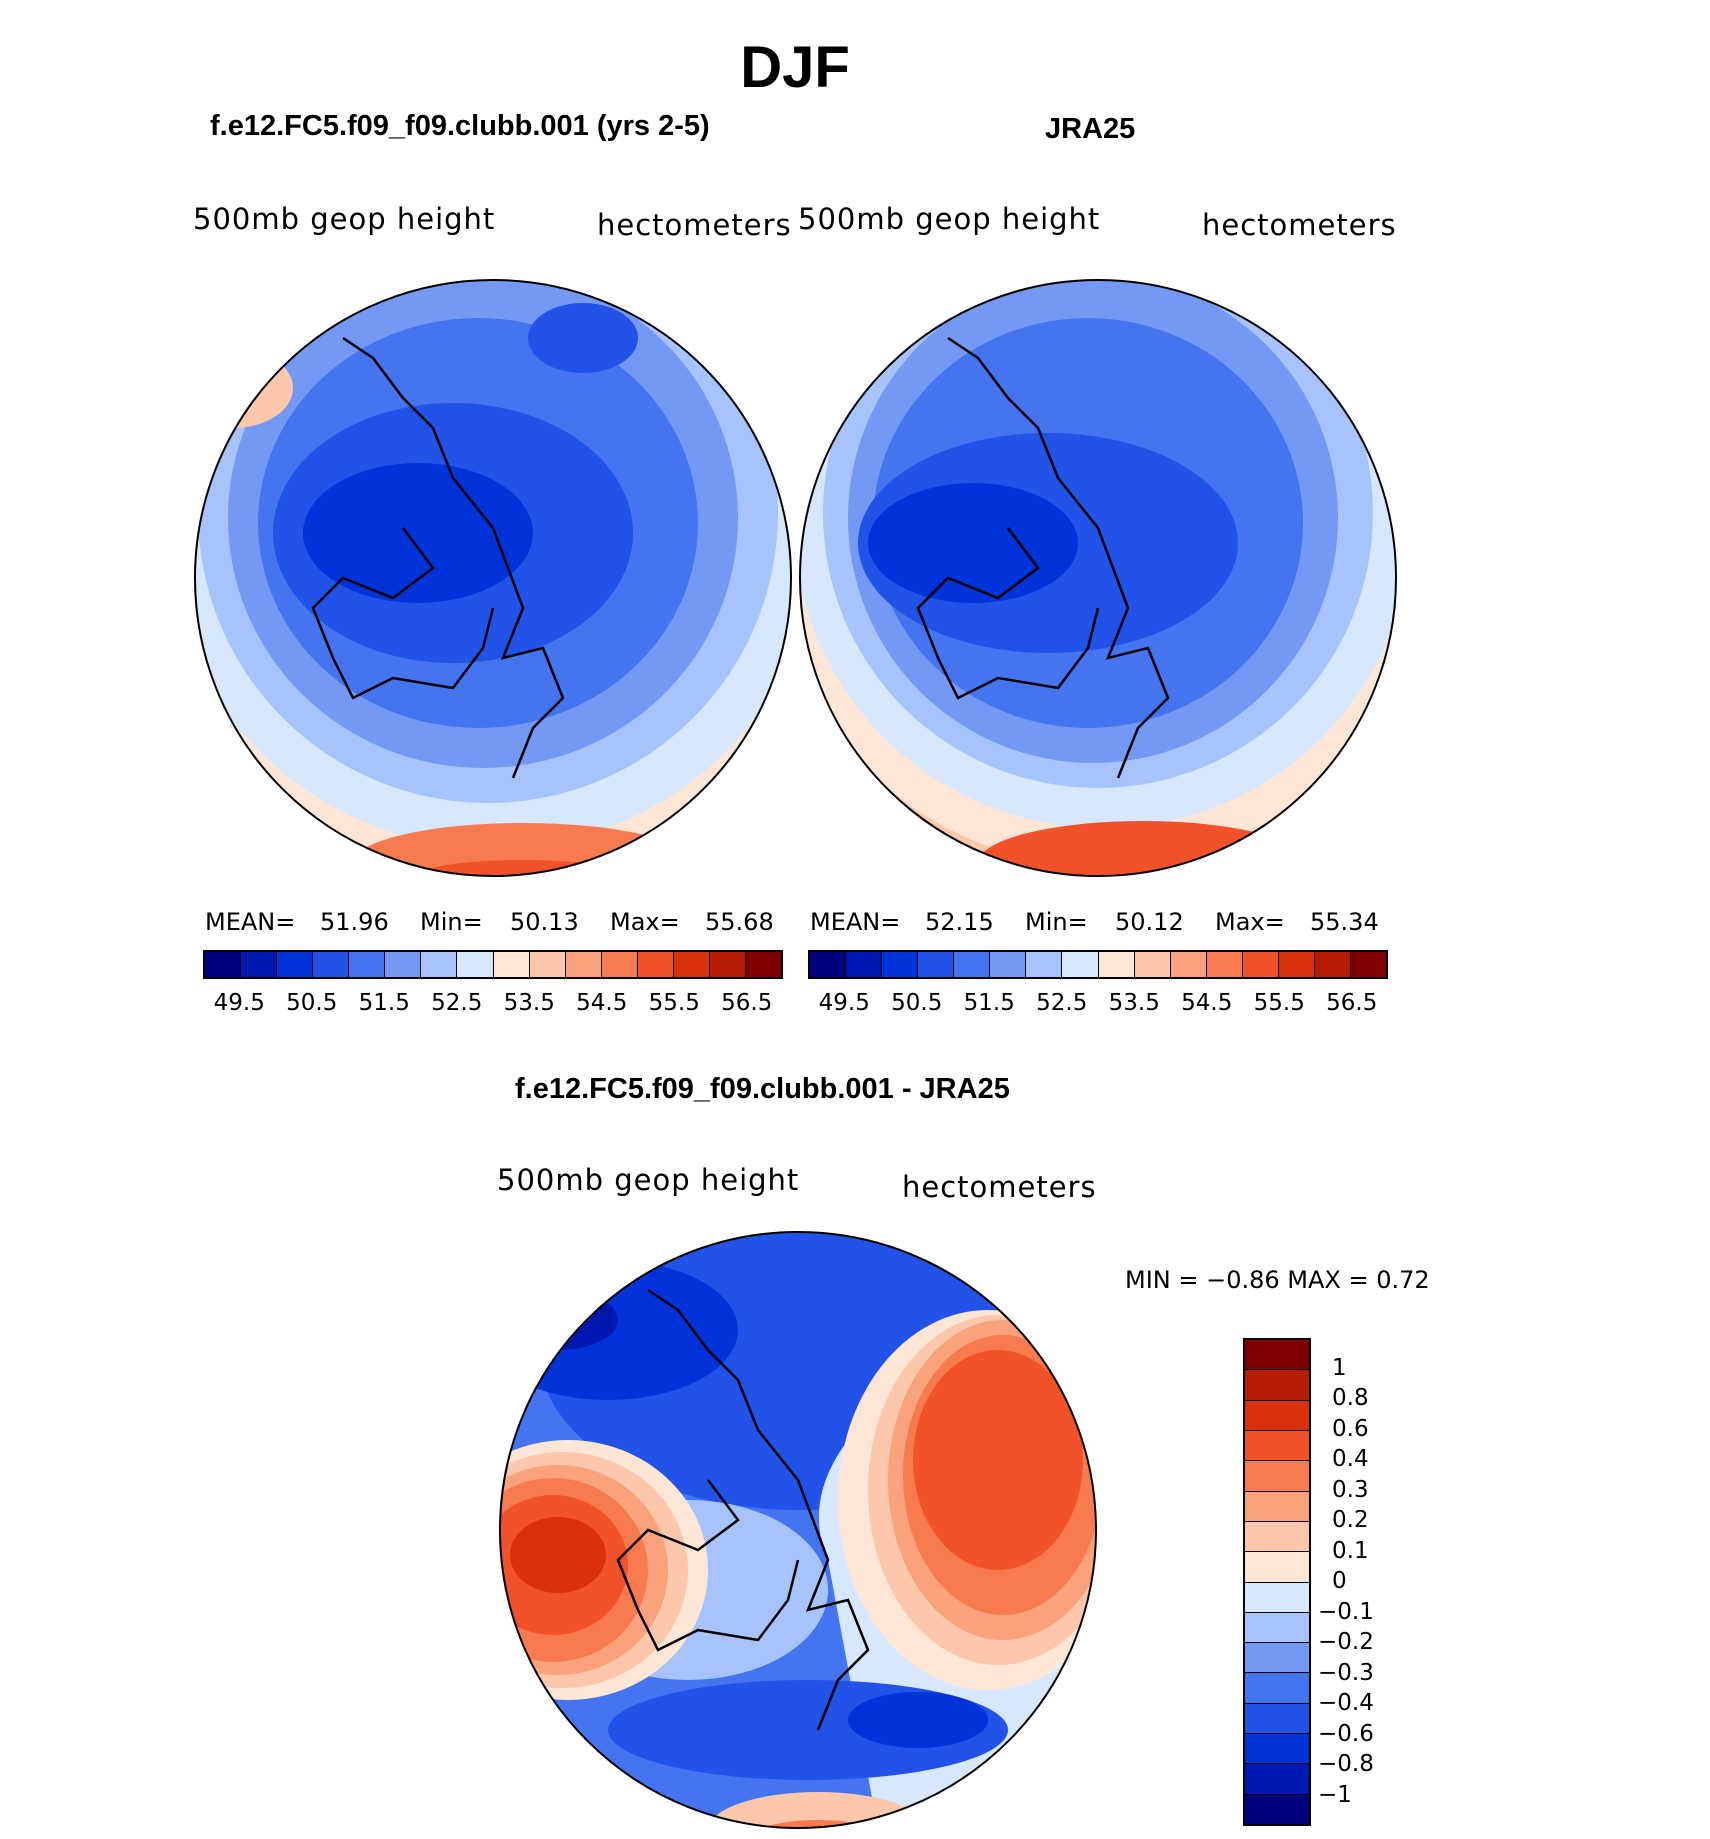  I want to click on obs-min-label: Min=, so click(1056, 922).